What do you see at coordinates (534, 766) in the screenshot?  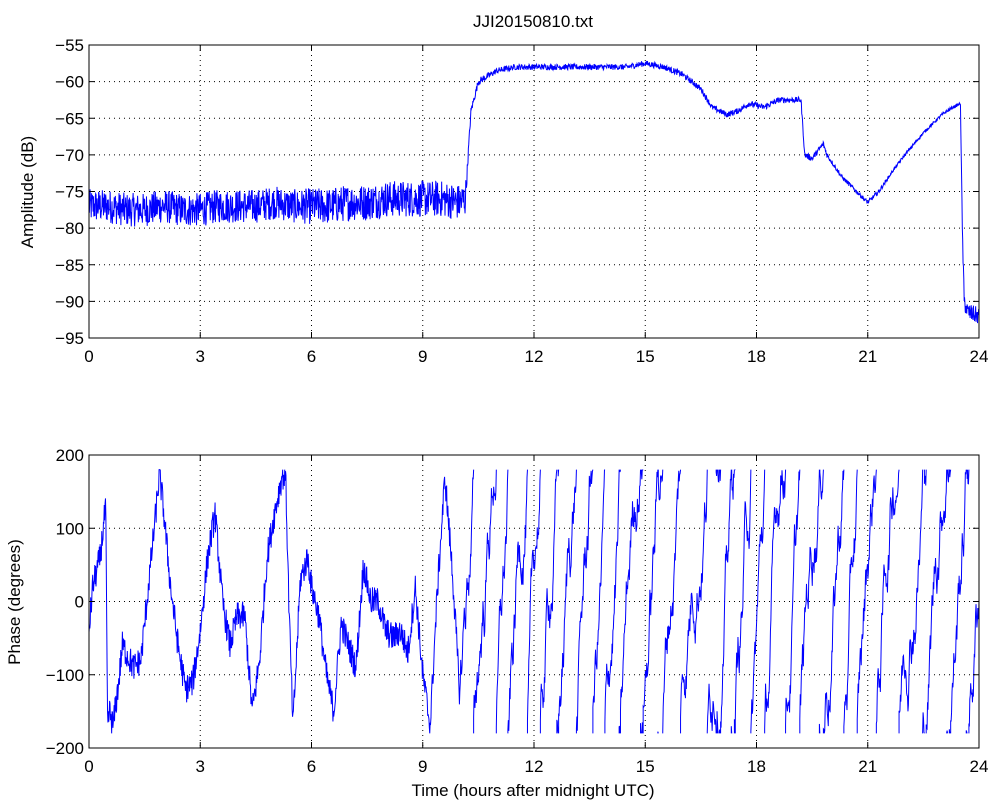 I see `phase-x-tick-label: 12` at bounding box center [534, 766].